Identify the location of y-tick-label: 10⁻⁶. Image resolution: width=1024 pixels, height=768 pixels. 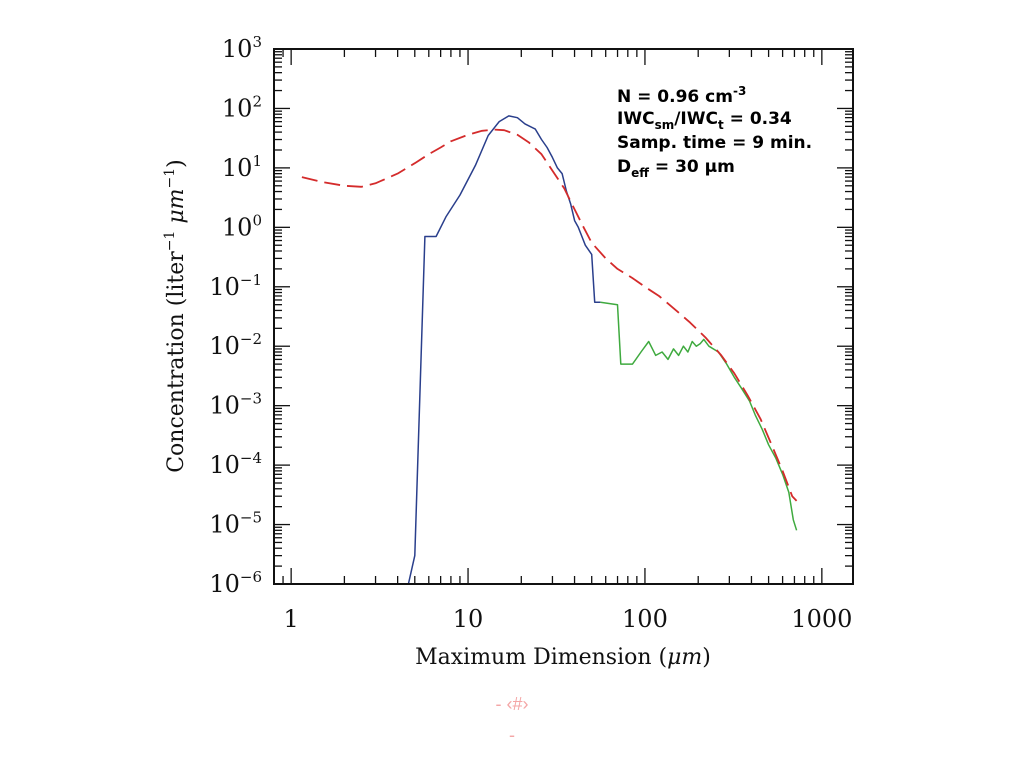
(235, 583).